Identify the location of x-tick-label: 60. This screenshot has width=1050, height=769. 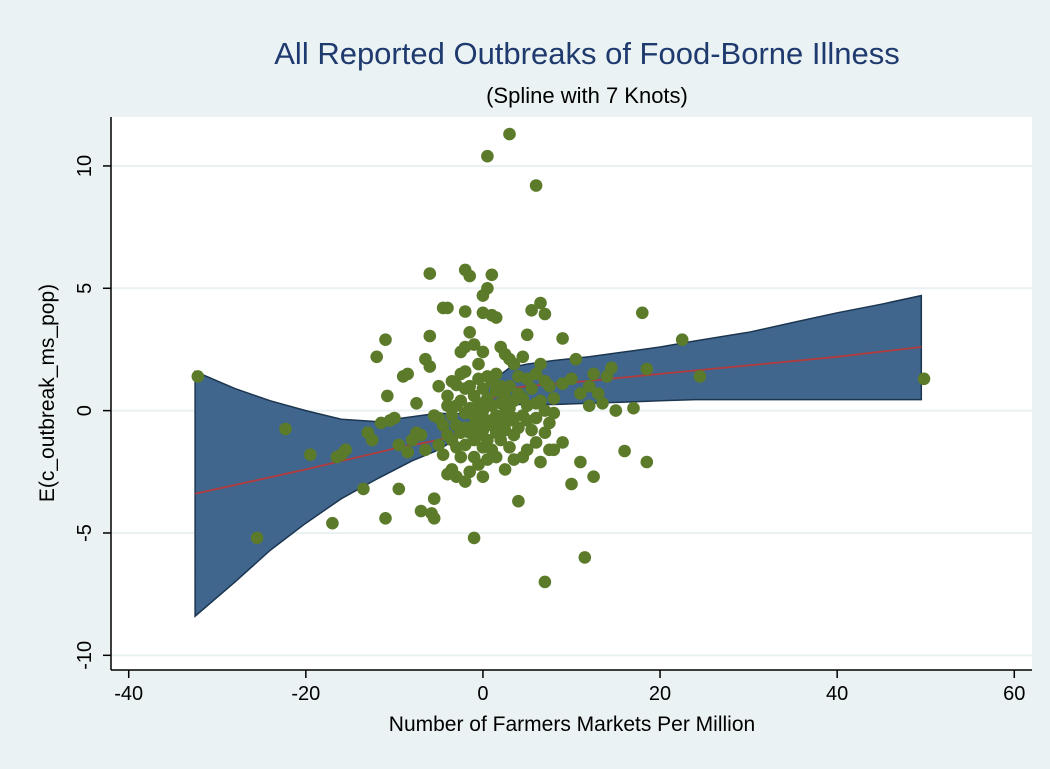
(1014, 694).